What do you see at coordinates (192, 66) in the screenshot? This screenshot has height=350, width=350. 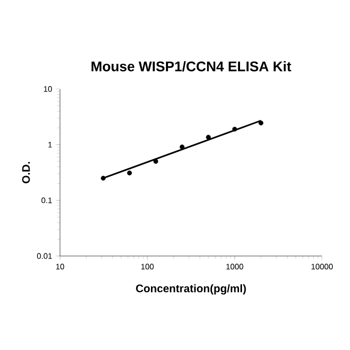 I see `chart-title: Mouse WISP1/CCN4 ELISA Kit` at bounding box center [192, 66].